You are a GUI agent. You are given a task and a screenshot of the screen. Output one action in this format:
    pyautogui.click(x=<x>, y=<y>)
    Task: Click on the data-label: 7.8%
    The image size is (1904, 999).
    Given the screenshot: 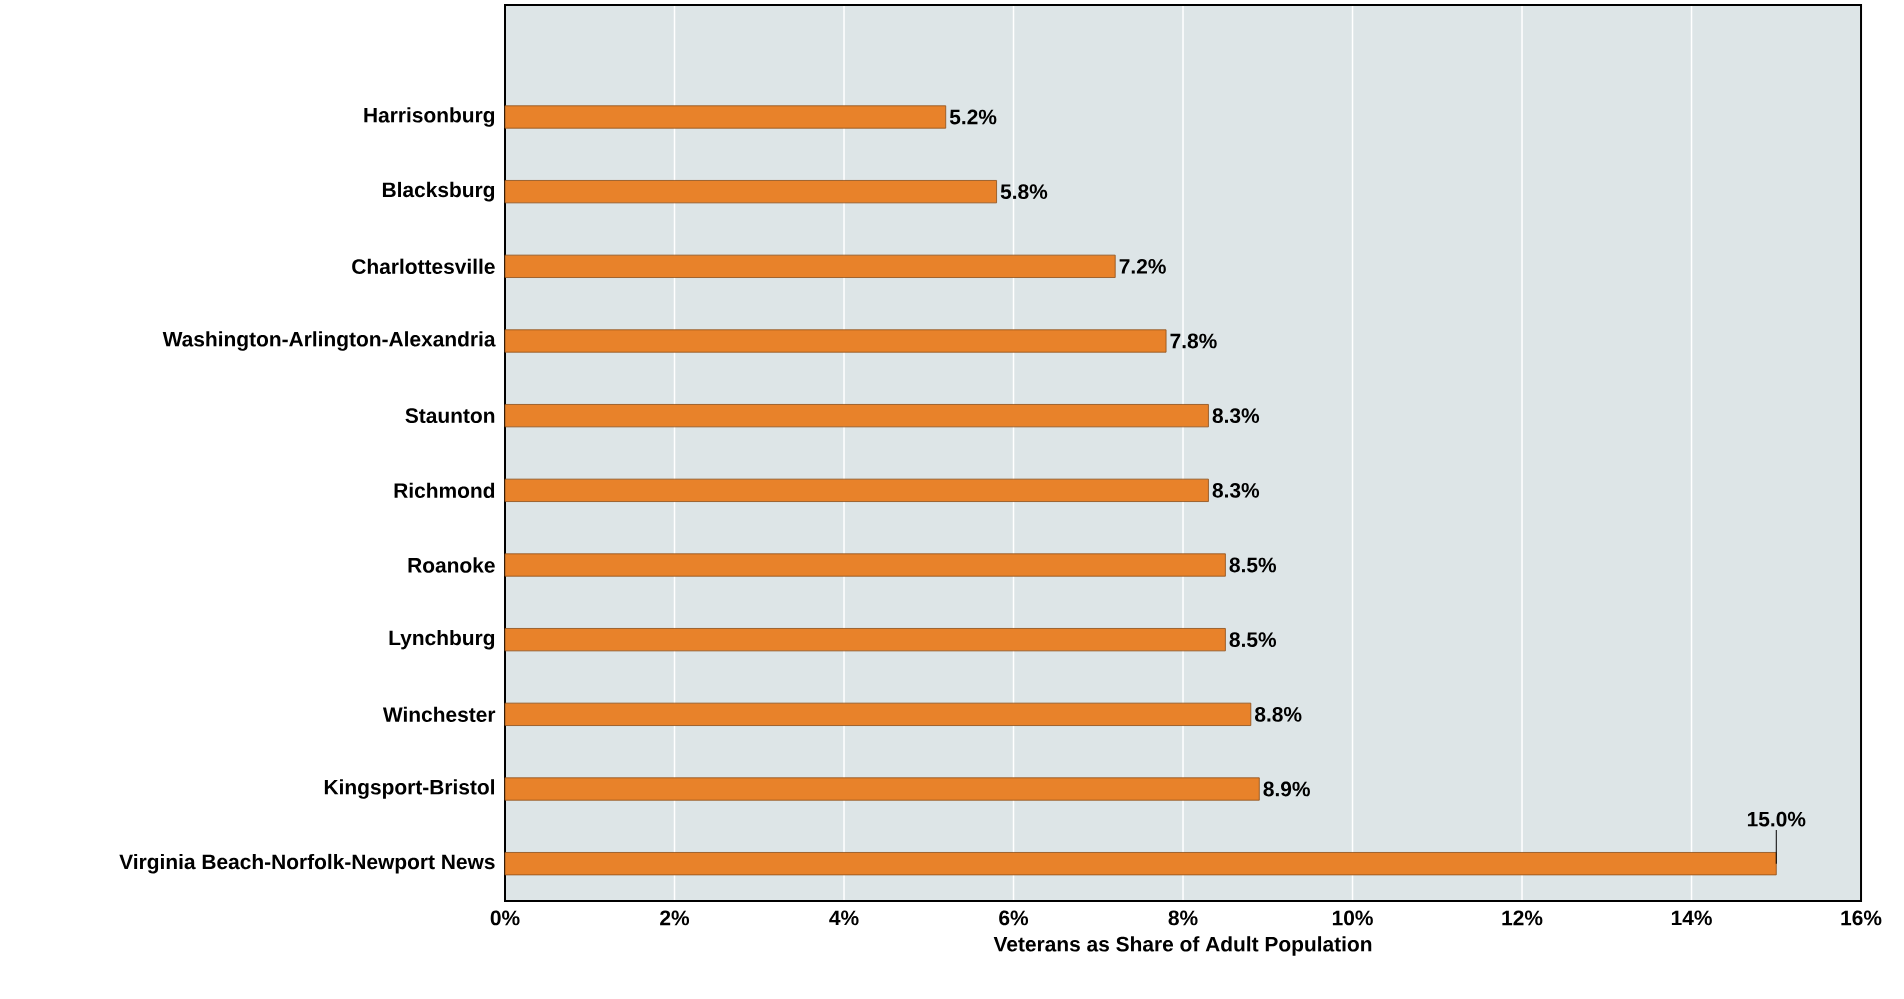 What is the action you would take?
    pyautogui.click(x=1193, y=341)
    